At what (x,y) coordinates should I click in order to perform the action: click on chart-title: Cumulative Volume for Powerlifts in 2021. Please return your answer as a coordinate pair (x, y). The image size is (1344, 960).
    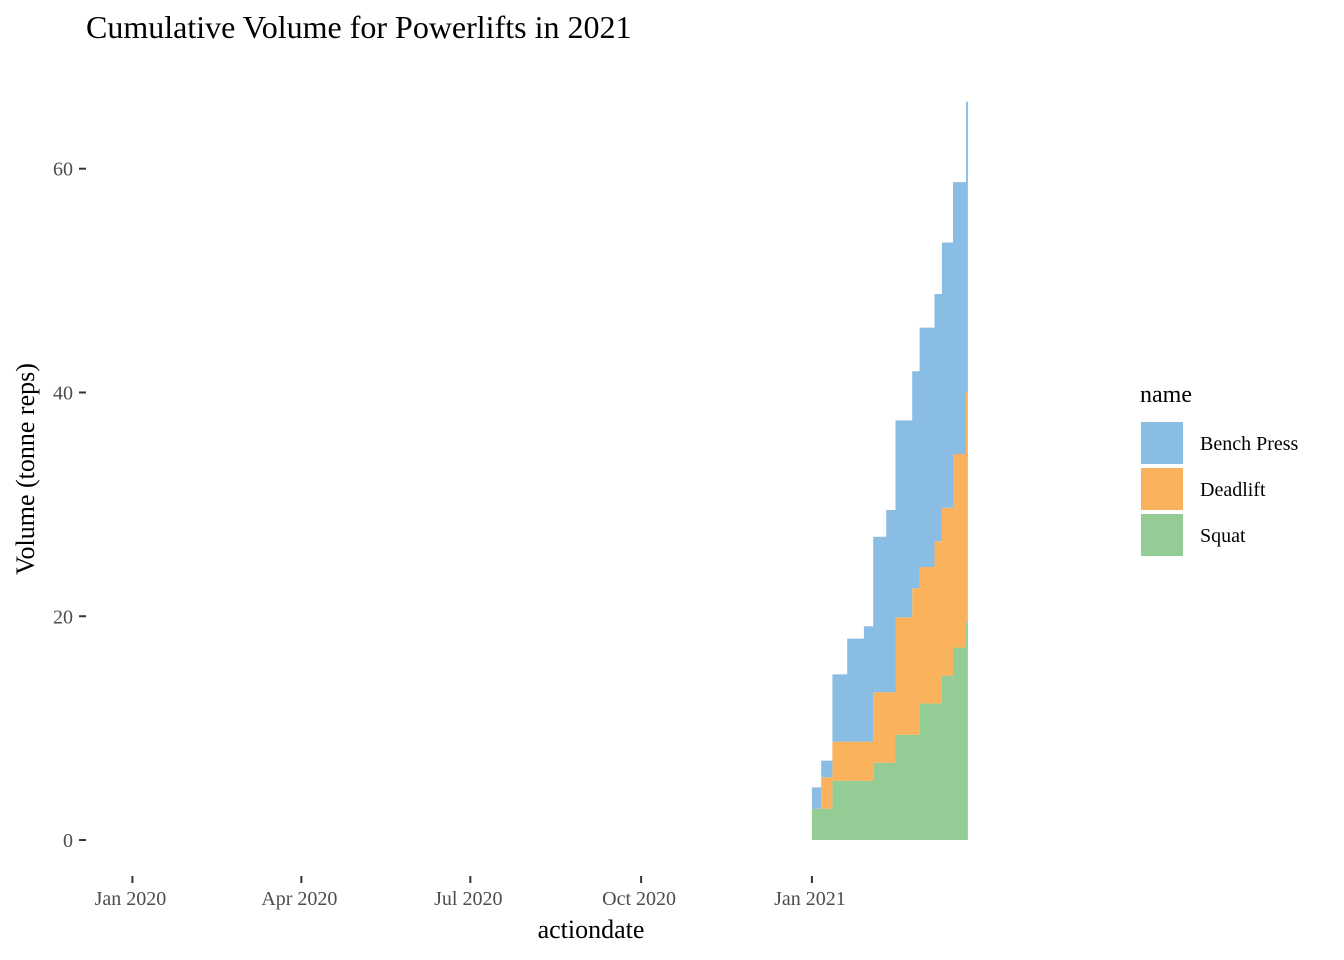
    Looking at the image, I should click on (358, 27).